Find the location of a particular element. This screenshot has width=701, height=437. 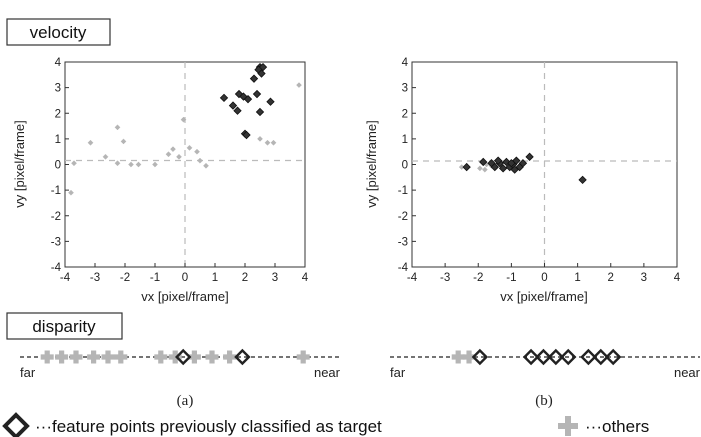

velocity-label-box: velocity is located at coordinates (58, 32).